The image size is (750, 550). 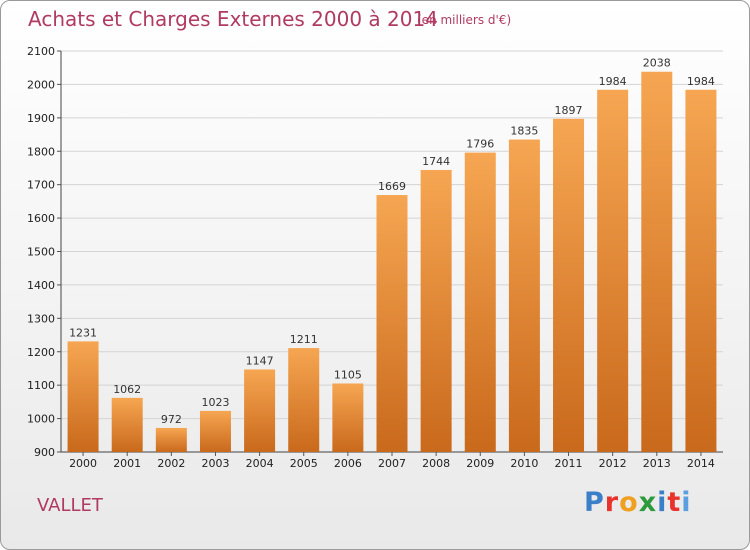 What do you see at coordinates (613, 81) in the screenshot?
I see `data-label-2012: 1984` at bounding box center [613, 81].